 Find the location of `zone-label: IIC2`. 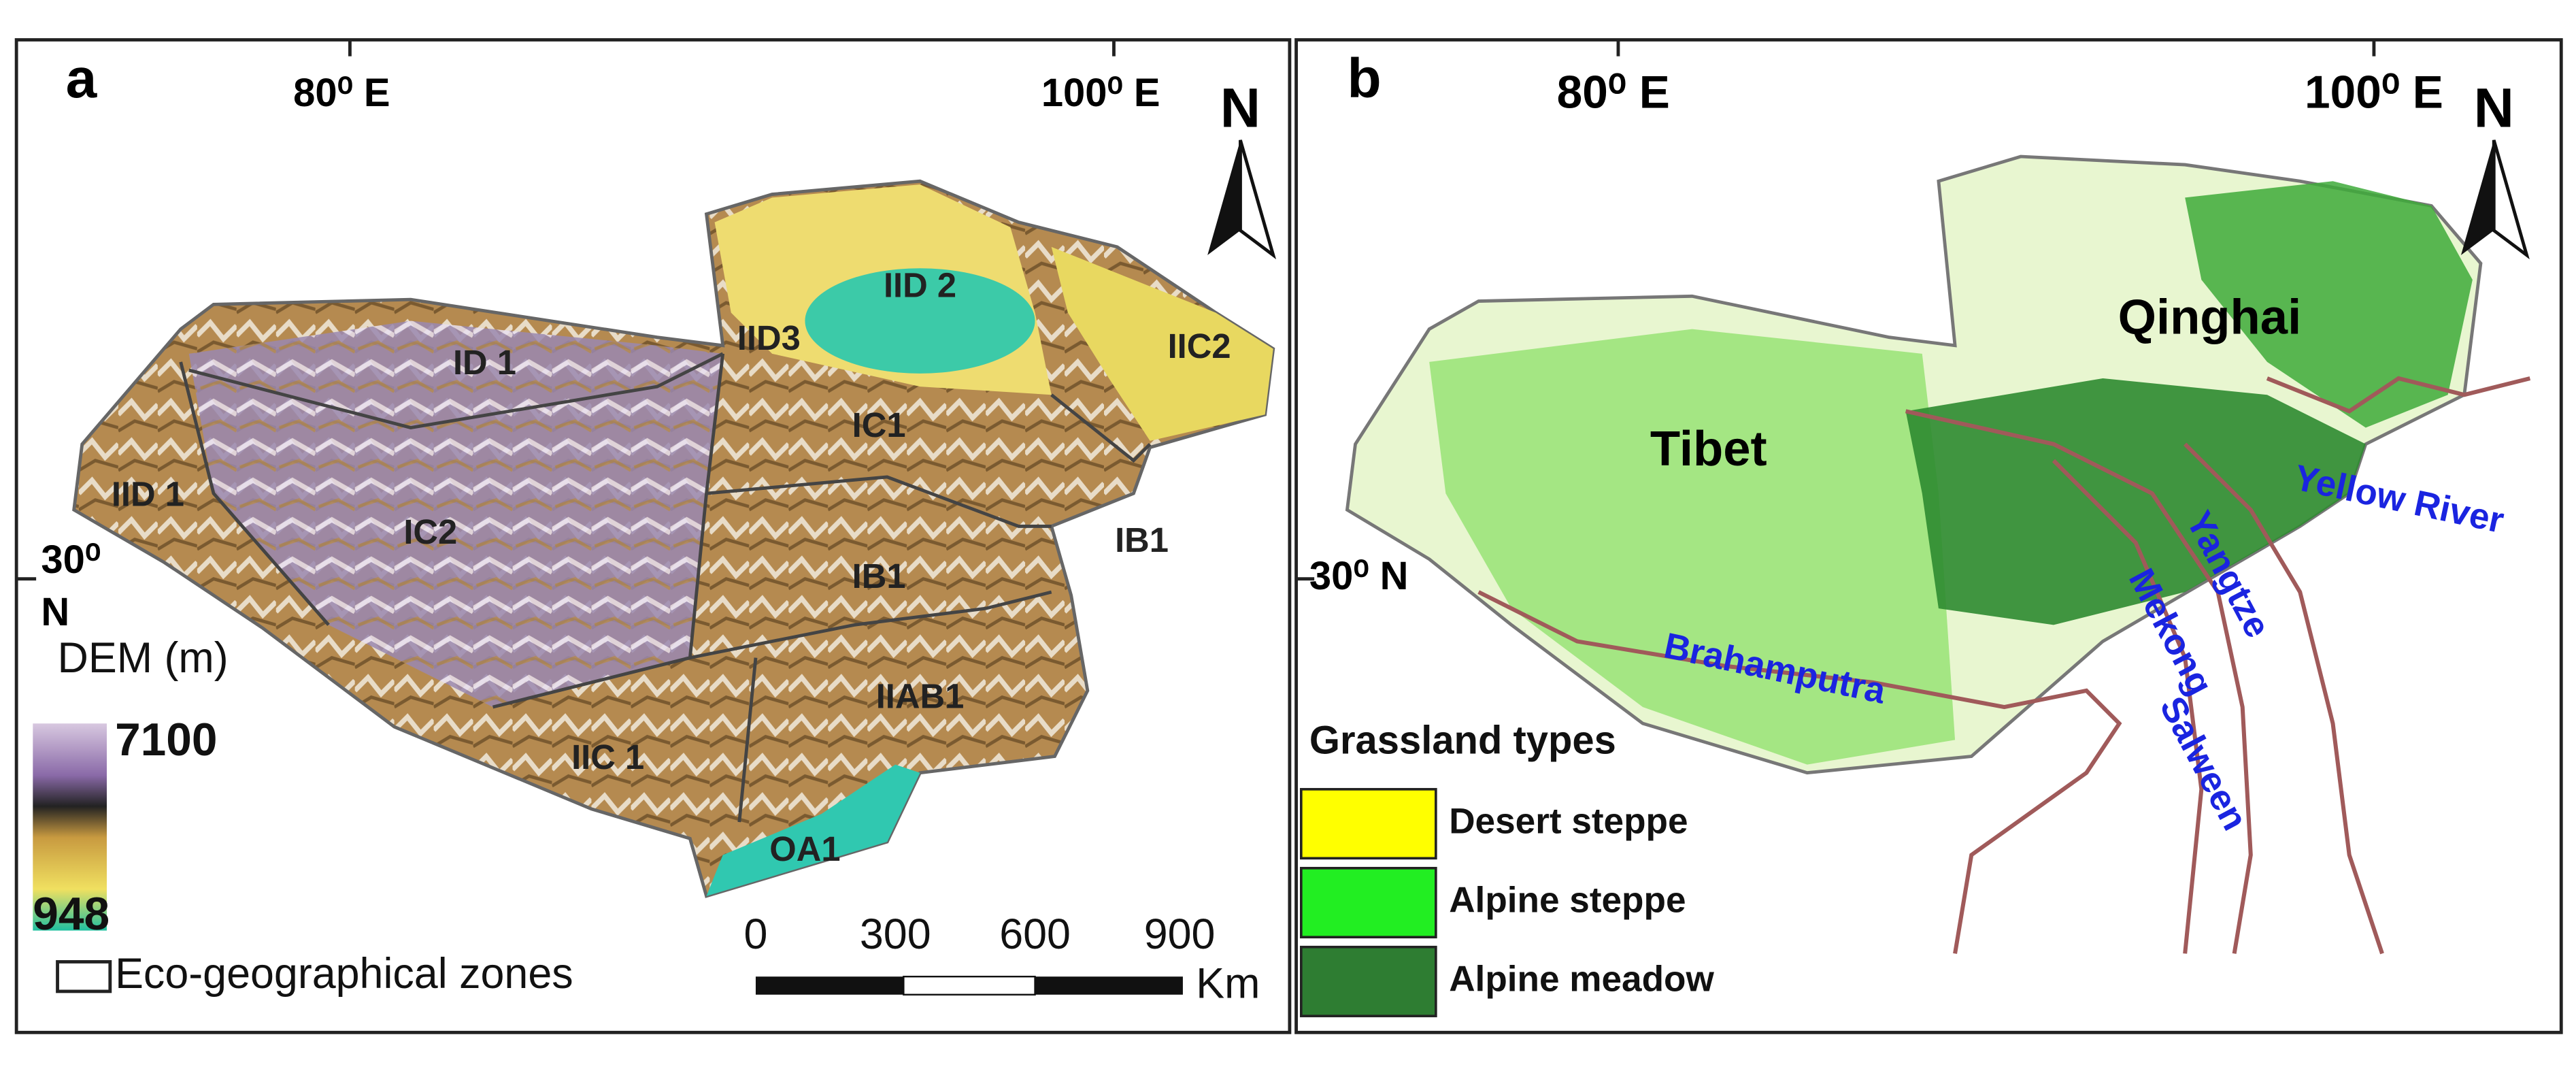

zone-label: IIC2 is located at coordinates (1199, 346).